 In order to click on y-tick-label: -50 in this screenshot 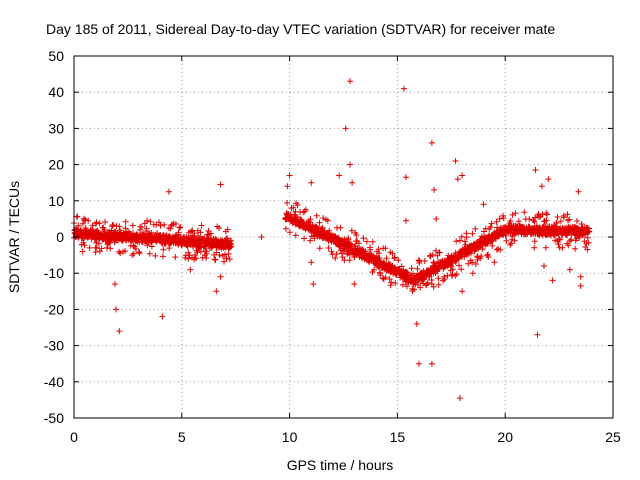, I will do `click(54, 418)`.